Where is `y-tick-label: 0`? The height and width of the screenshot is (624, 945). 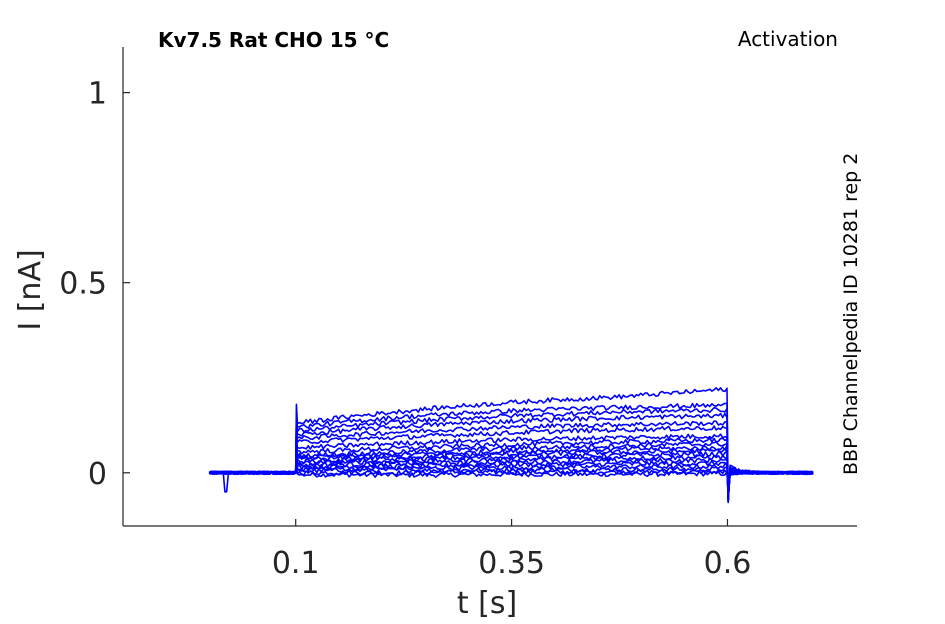 y-tick-label: 0 is located at coordinates (97, 474).